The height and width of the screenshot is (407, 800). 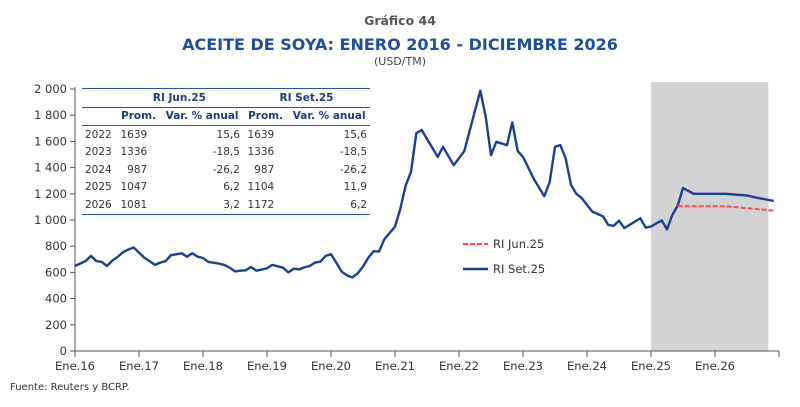 What do you see at coordinates (523, 366) in the screenshot?
I see `x-tick-label: Ene.23` at bounding box center [523, 366].